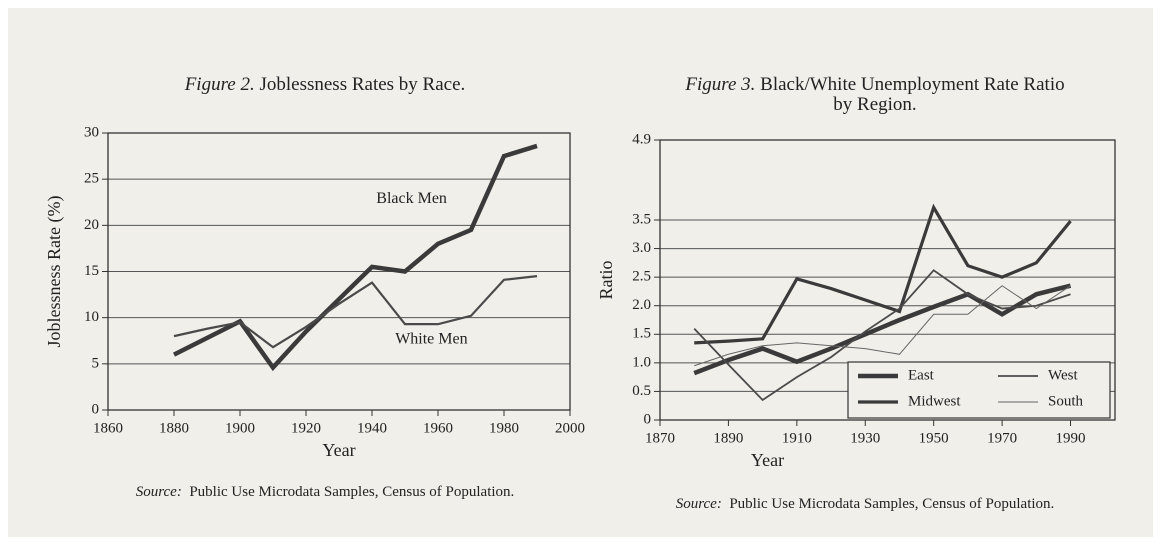 This screenshot has height=545, width=1161. I want to click on x-tick-label: 1990, so click(1071, 438).